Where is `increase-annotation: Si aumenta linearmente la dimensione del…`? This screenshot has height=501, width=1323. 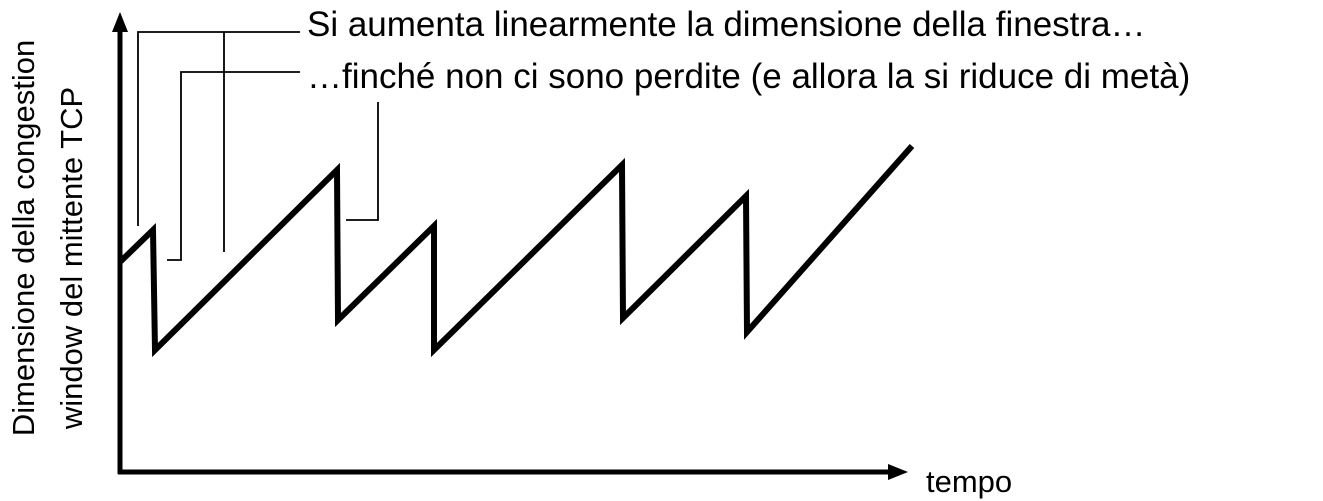 increase-annotation: Si aumenta linearmente la dimensione del… is located at coordinates (726, 24).